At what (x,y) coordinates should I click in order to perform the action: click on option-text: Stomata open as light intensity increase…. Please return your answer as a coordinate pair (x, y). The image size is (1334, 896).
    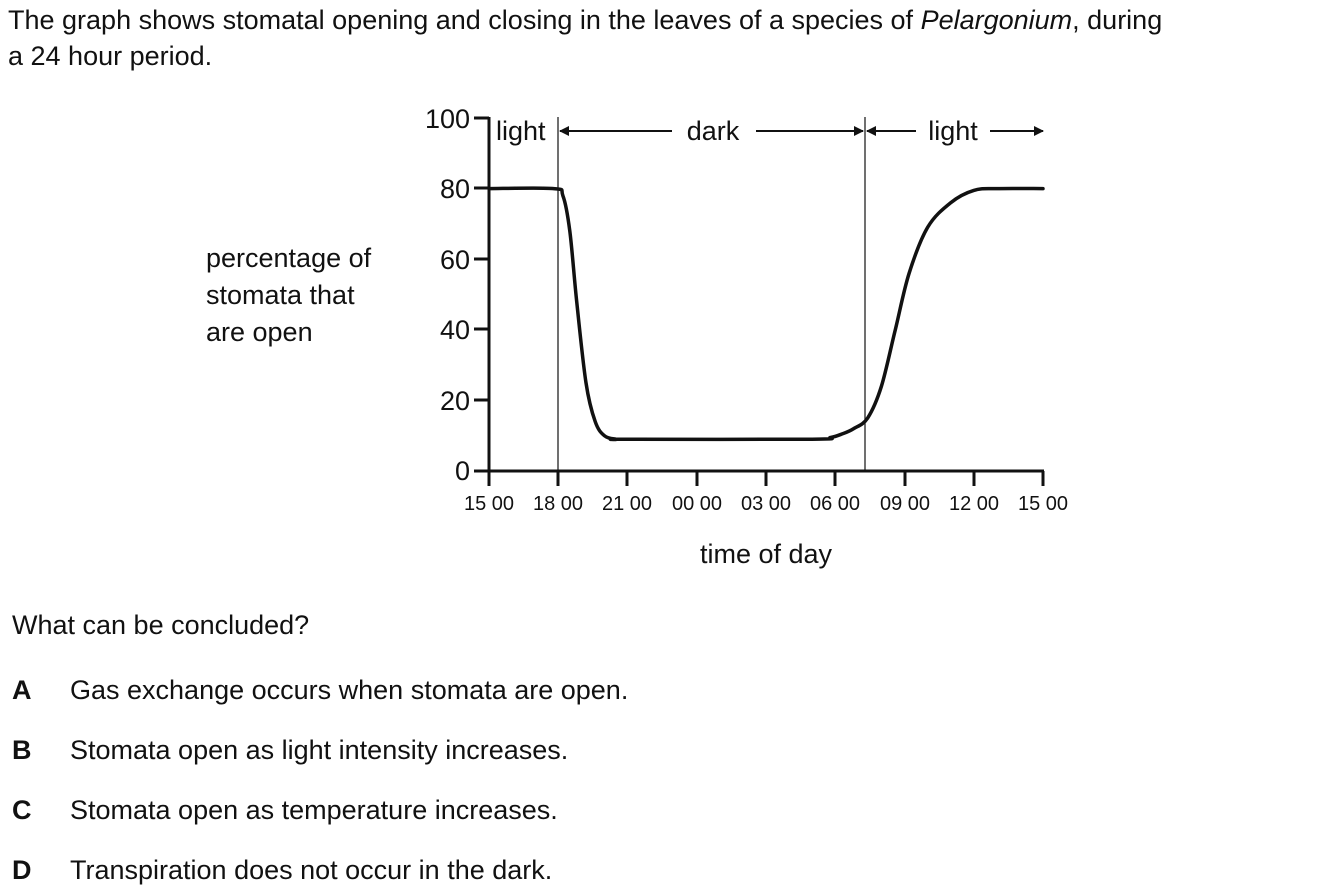
    Looking at the image, I should click on (319, 750).